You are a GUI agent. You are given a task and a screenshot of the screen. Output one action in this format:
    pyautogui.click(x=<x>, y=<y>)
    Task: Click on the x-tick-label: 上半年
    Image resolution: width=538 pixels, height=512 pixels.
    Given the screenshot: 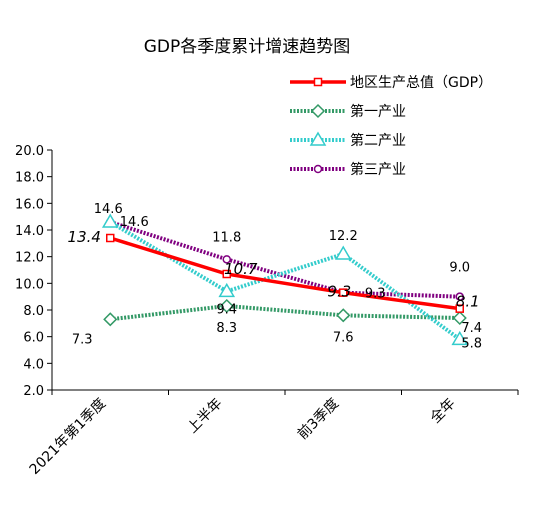 What is the action you would take?
    pyautogui.click(x=205, y=416)
    